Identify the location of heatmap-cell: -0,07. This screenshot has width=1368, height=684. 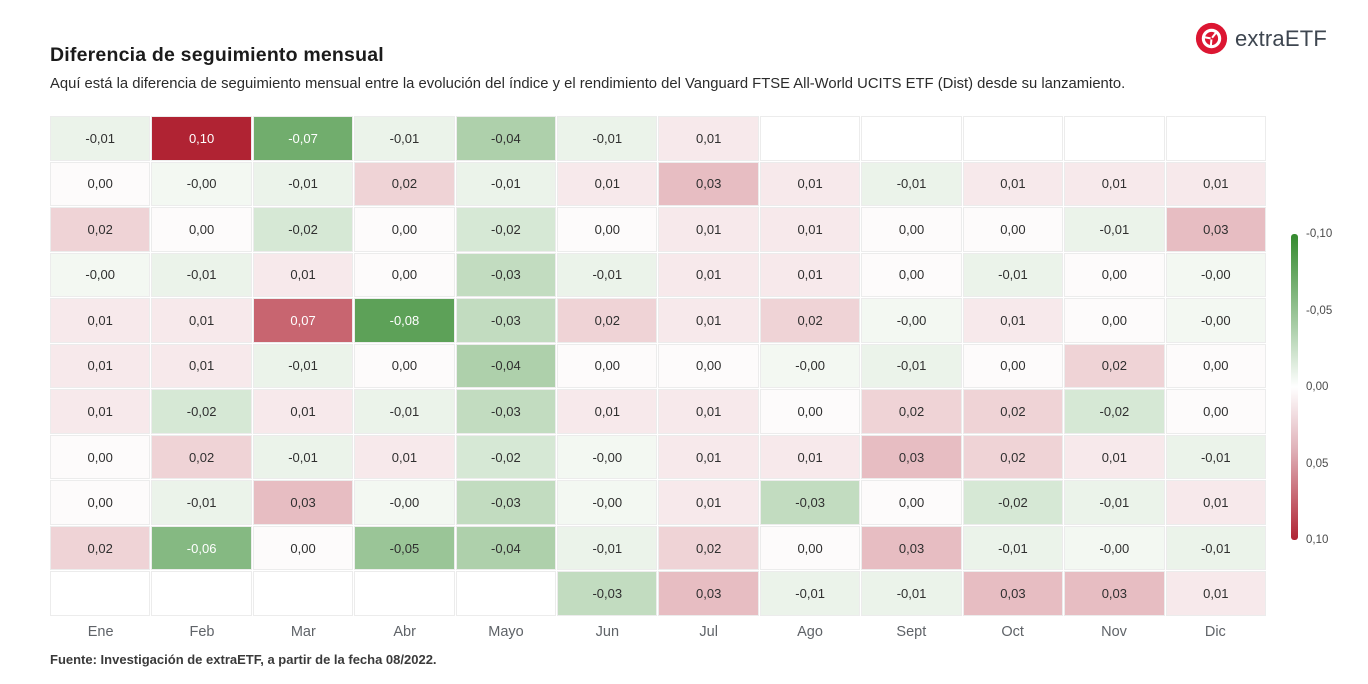
(303, 138).